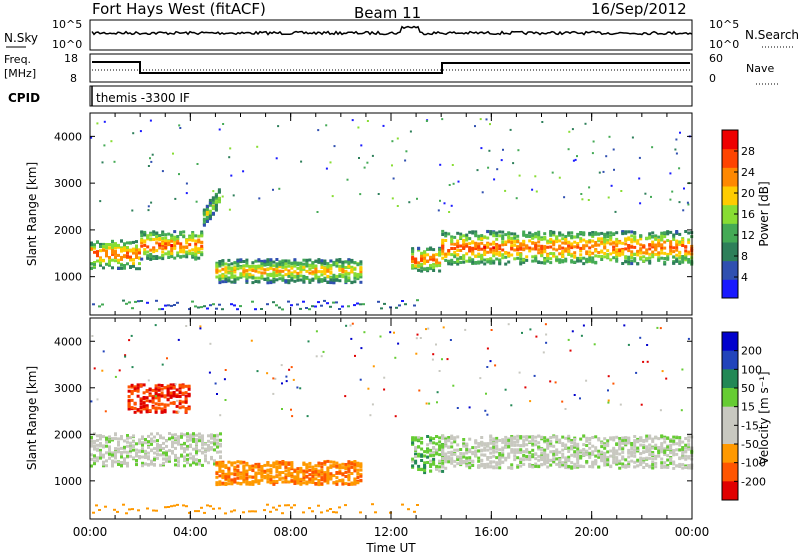  I want to click on colorbar-tick-label: 50, so click(748, 388).